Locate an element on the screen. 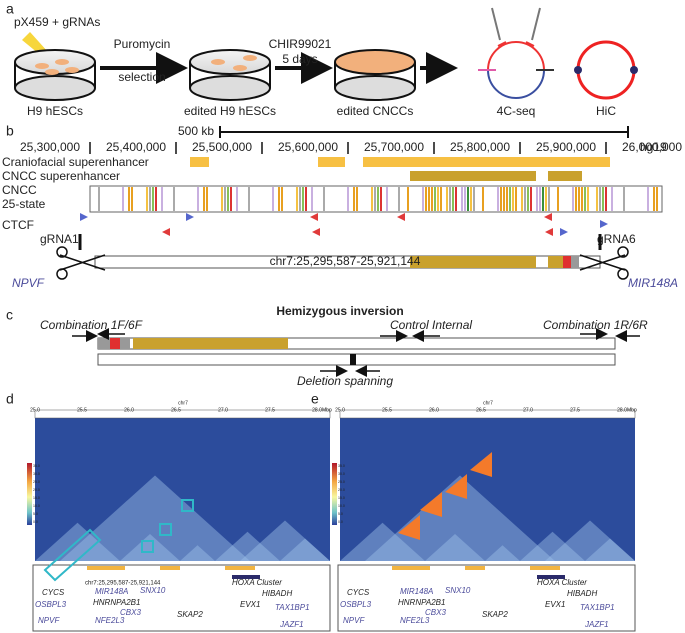 This screenshot has width=685, height=633. reagent: pX459 + gRNAs is located at coordinates (57, 22).